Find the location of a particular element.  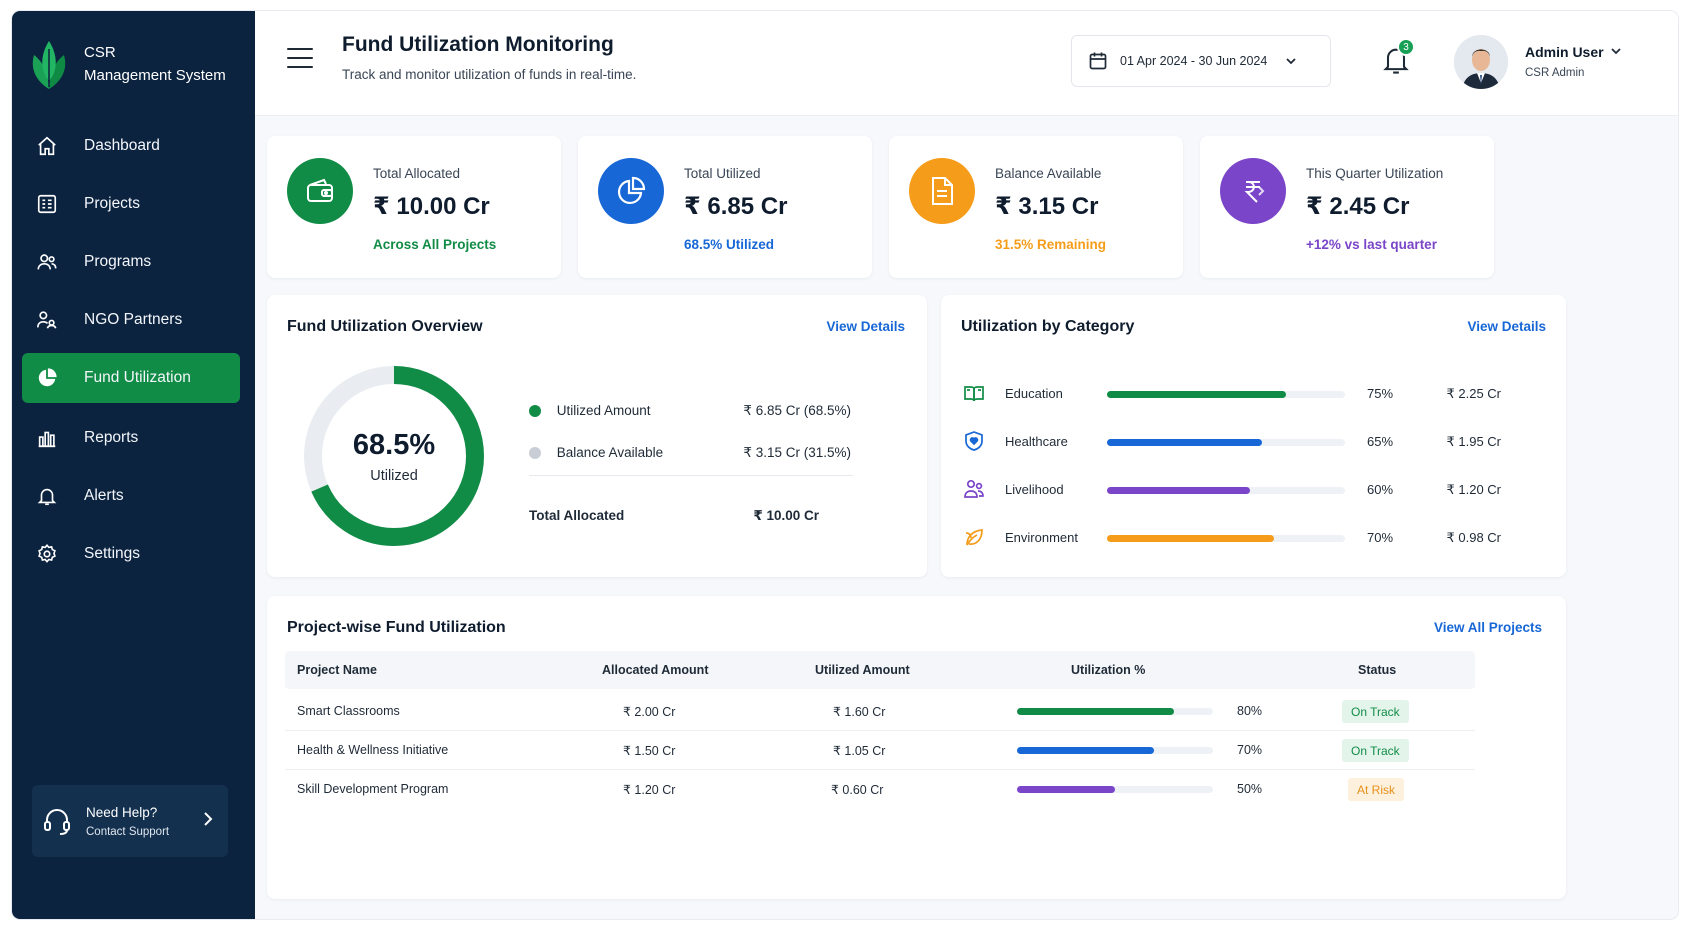

sidebar-item-label: Projects is located at coordinates (112, 203).